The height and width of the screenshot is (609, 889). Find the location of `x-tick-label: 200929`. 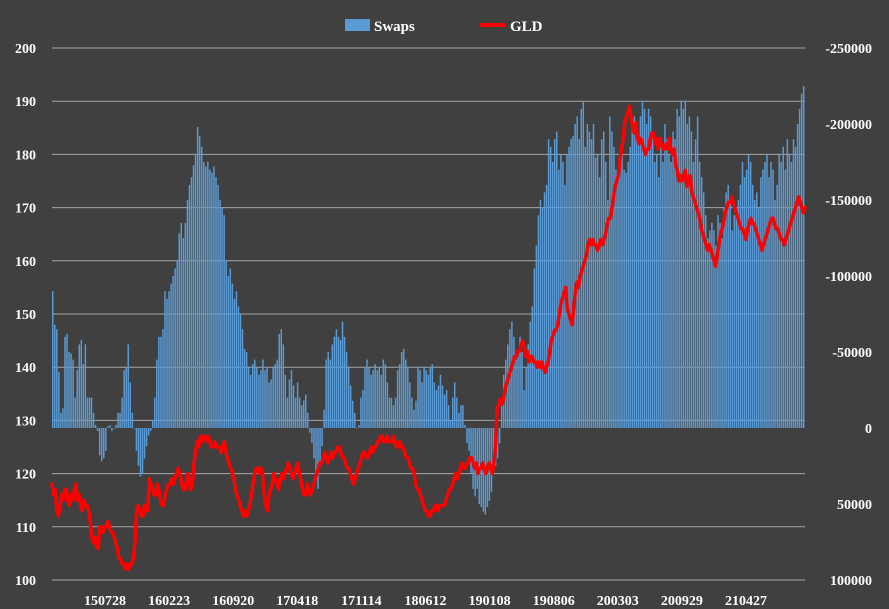

x-tick-label: 200929 is located at coordinates (682, 601).